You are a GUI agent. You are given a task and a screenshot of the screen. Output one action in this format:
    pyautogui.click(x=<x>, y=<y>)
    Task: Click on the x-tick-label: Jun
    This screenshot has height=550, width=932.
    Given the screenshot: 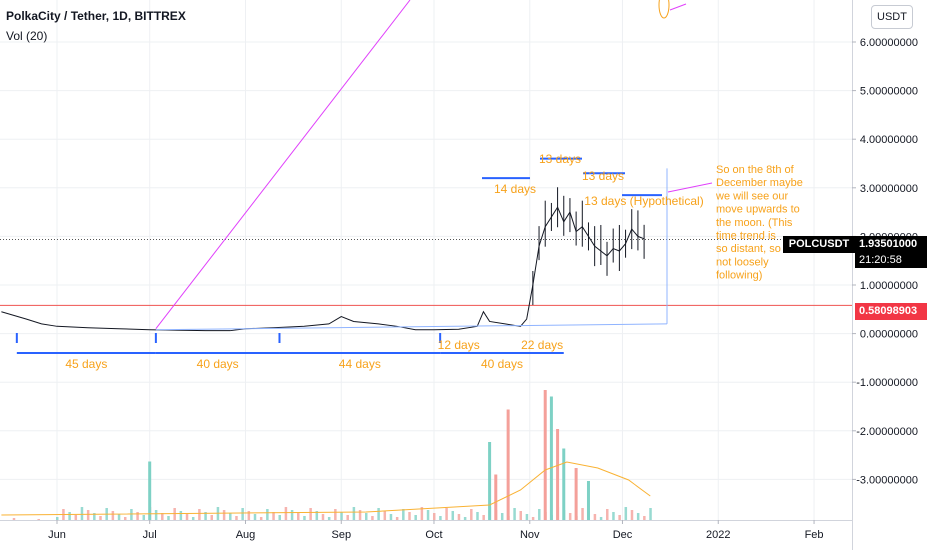 What is the action you would take?
    pyautogui.click(x=57, y=535)
    